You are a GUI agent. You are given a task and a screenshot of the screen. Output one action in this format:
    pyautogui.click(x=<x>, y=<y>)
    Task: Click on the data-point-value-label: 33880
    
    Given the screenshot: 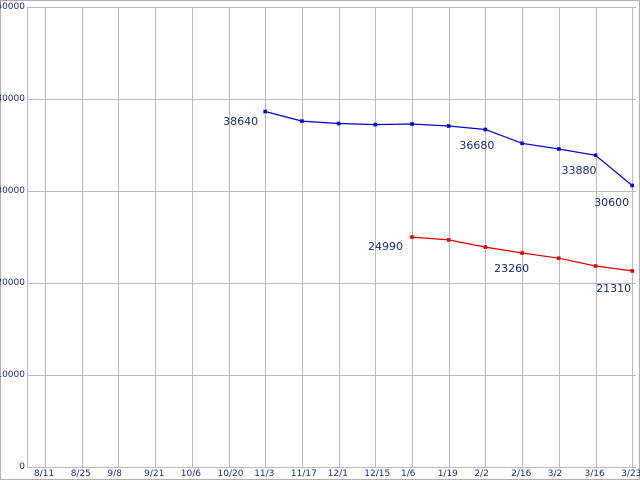 What is the action you would take?
    pyautogui.click(x=579, y=171)
    